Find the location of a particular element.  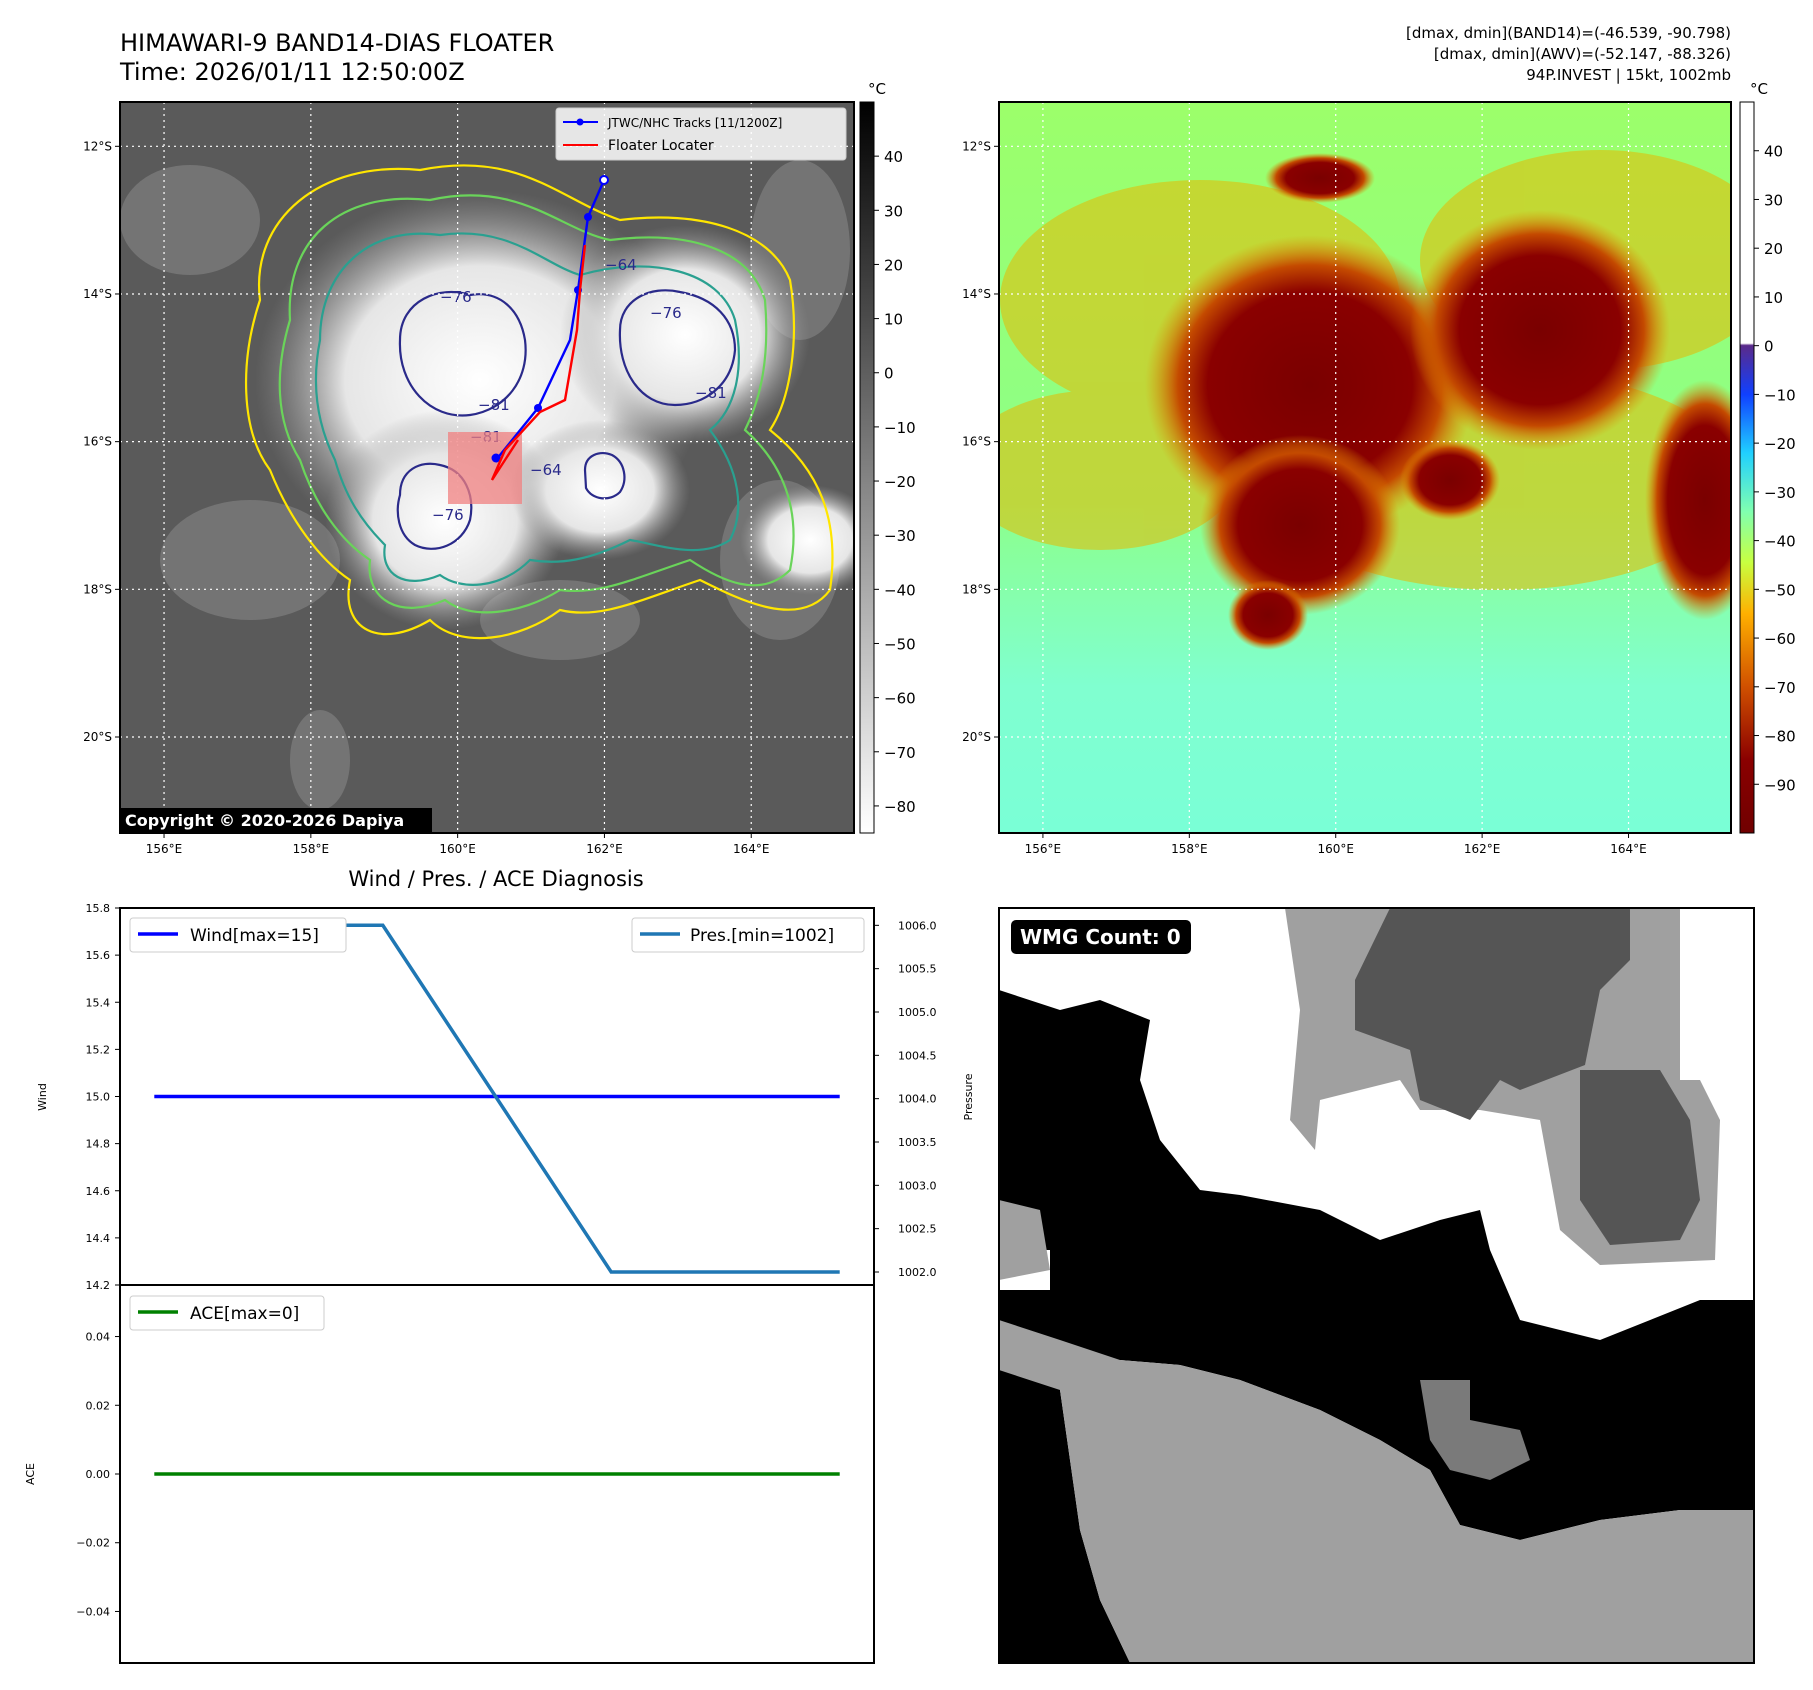

awv-colorbar-ticks: 40 30 20 10 0 −10 −20 −30 −40 −50 −60 −70 −80 −90 is located at coordinates (1775, 468).